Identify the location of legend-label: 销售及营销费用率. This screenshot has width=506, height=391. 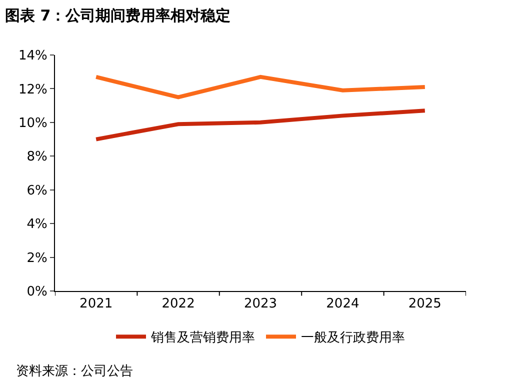
(202, 338).